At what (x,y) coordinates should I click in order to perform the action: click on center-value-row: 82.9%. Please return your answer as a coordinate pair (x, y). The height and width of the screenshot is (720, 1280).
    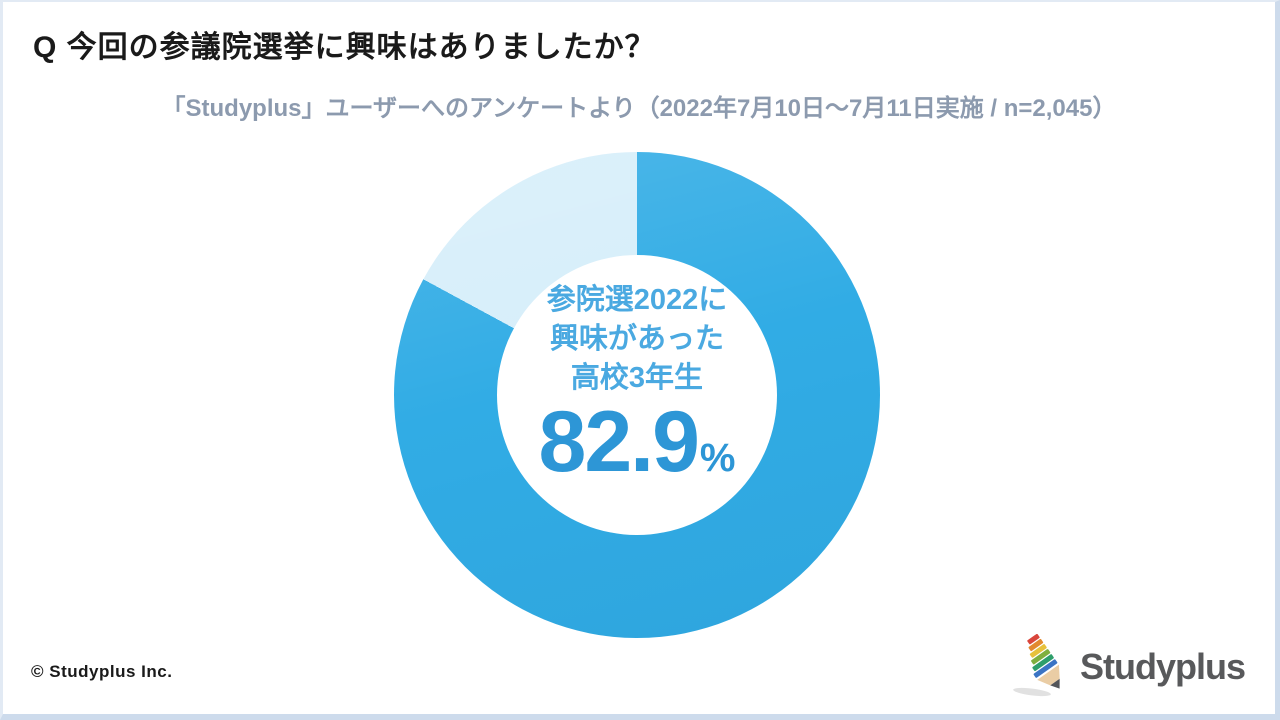
    Looking at the image, I should click on (637, 442).